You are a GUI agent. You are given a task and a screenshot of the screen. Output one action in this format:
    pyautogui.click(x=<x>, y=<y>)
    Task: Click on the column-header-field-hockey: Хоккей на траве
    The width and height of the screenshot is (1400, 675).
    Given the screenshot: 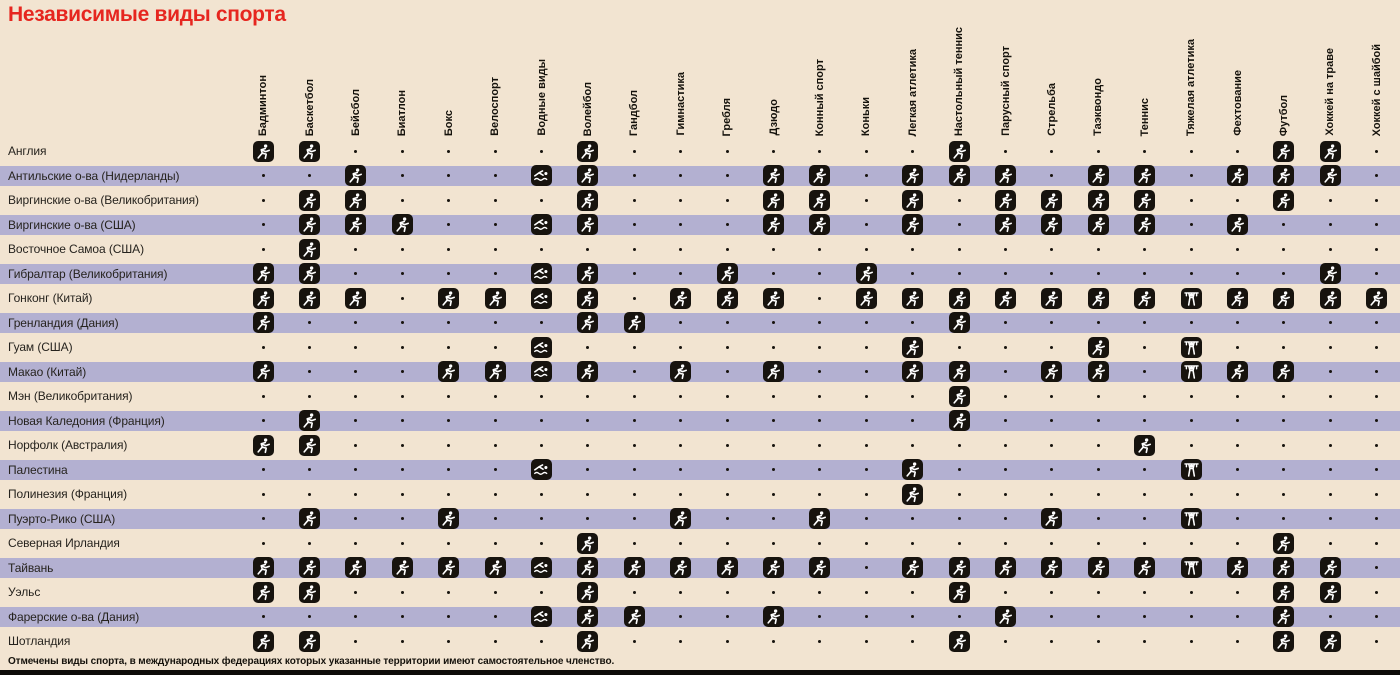 What is the action you would take?
    pyautogui.click(x=1330, y=92)
    